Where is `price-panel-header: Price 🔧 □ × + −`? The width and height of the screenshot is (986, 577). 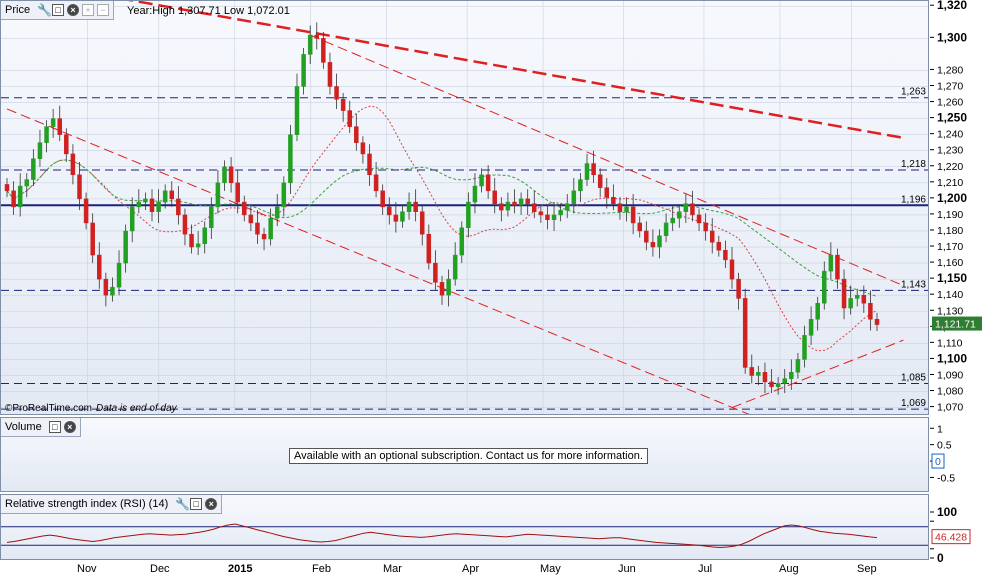 price-panel-header: Price 🔧 □ × + − is located at coordinates (58, 10).